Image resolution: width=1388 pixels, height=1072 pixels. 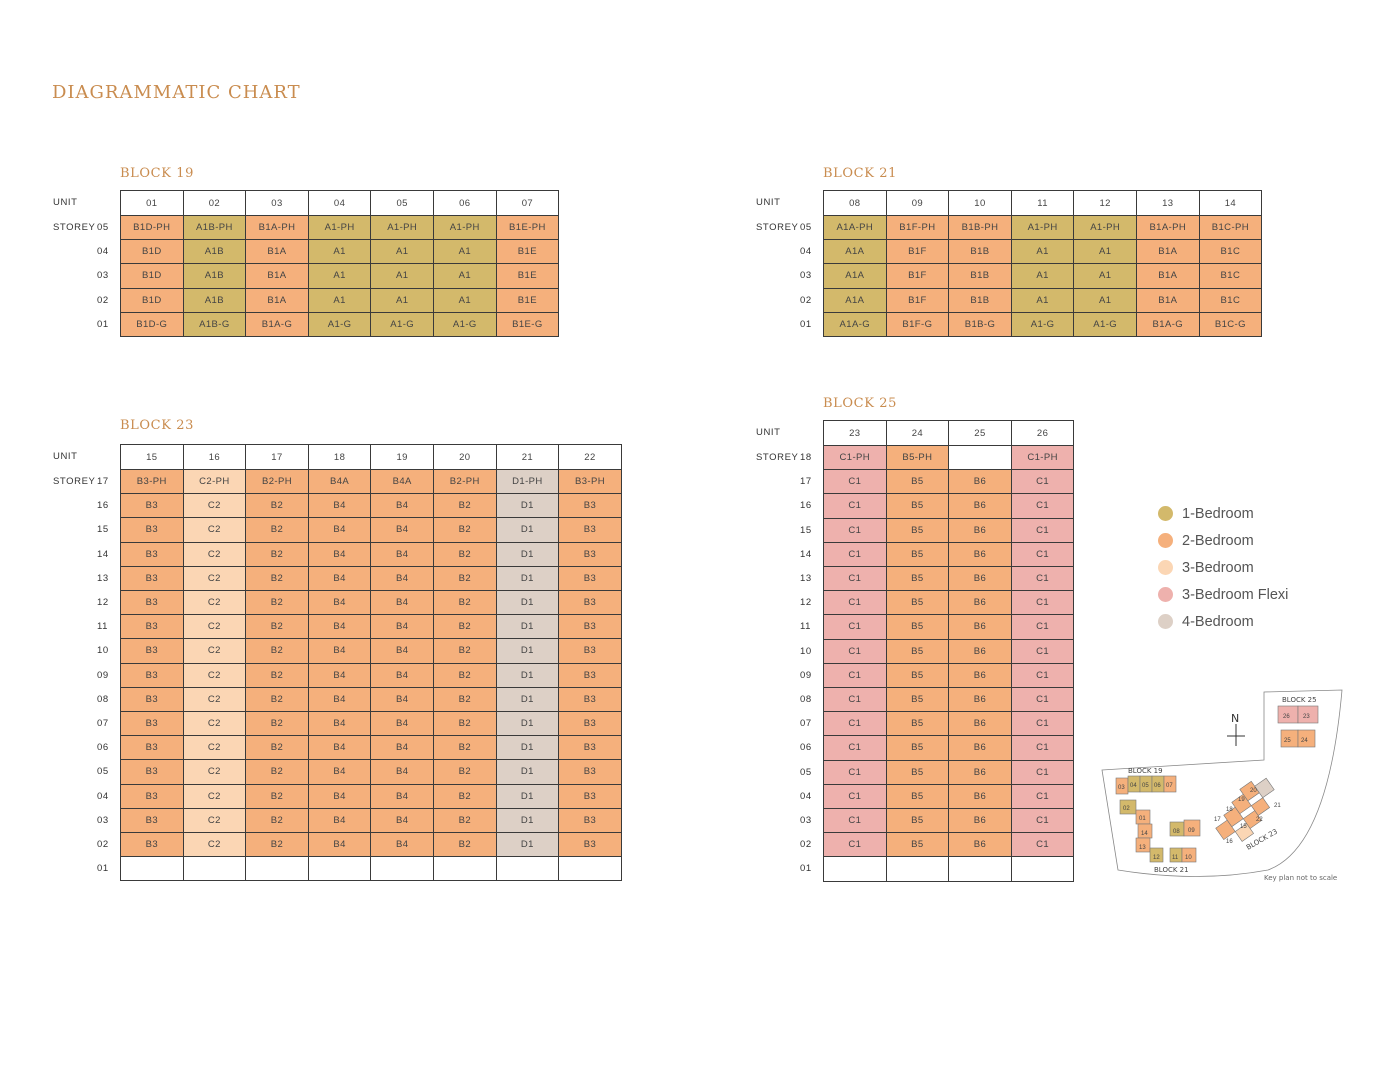 What do you see at coordinates (806, 578) in the screenshot?
I see `storey-number: 13` at bounding box center [806, 578].